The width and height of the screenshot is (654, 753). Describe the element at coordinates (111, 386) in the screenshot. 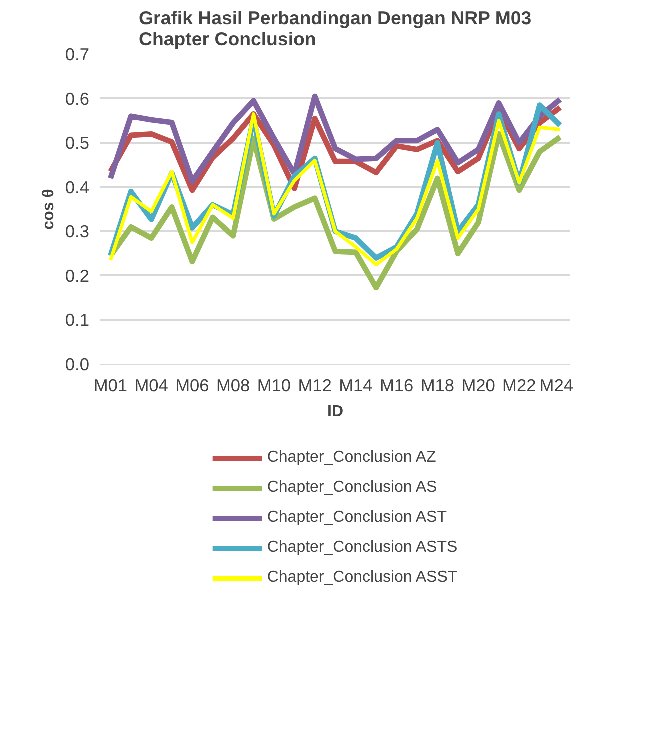

I see `x-tick-label: M01` at that location.